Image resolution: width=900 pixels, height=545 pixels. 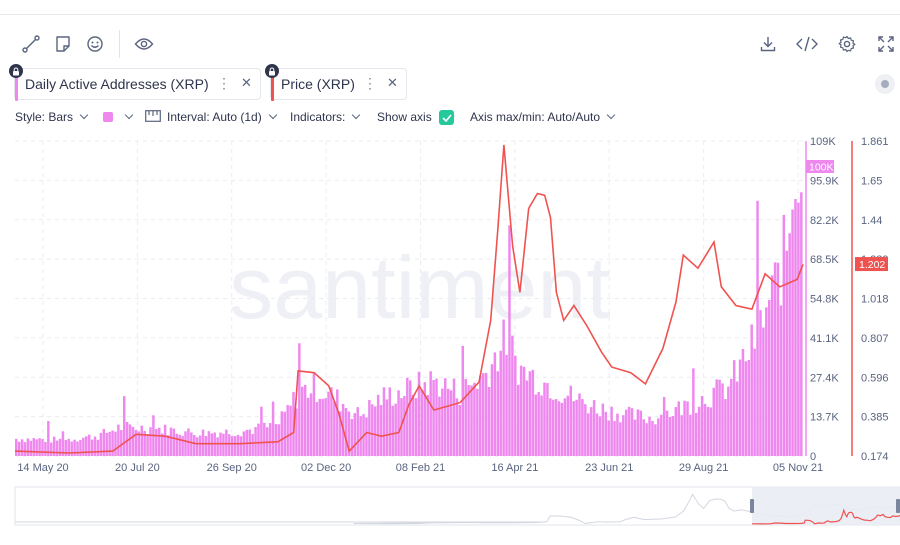 I want to click on show-axis-checkbox, so click(x=446, y=117).